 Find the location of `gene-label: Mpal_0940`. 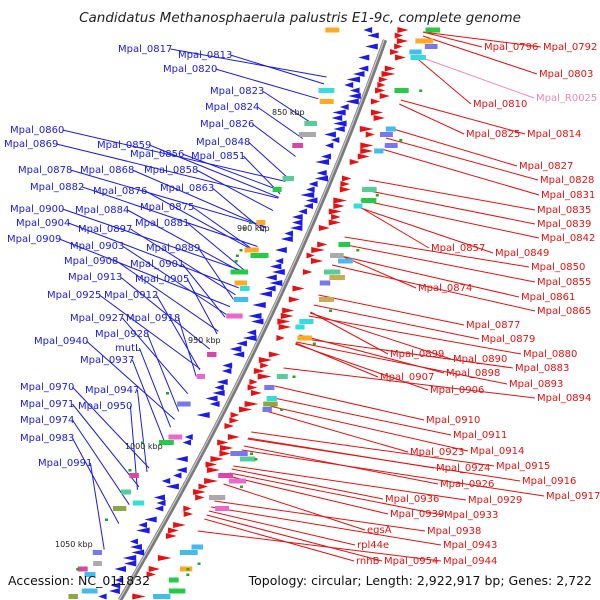

gene-label: Mpal_0940 is located at coordinates (61, 341).